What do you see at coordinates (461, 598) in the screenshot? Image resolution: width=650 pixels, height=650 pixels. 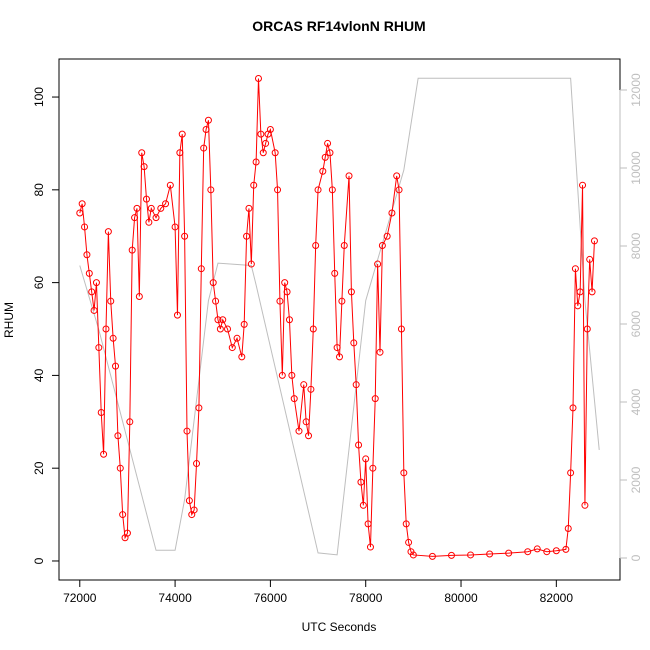 I see `x-tick-label: 80000` at bounding box center [461, 598].